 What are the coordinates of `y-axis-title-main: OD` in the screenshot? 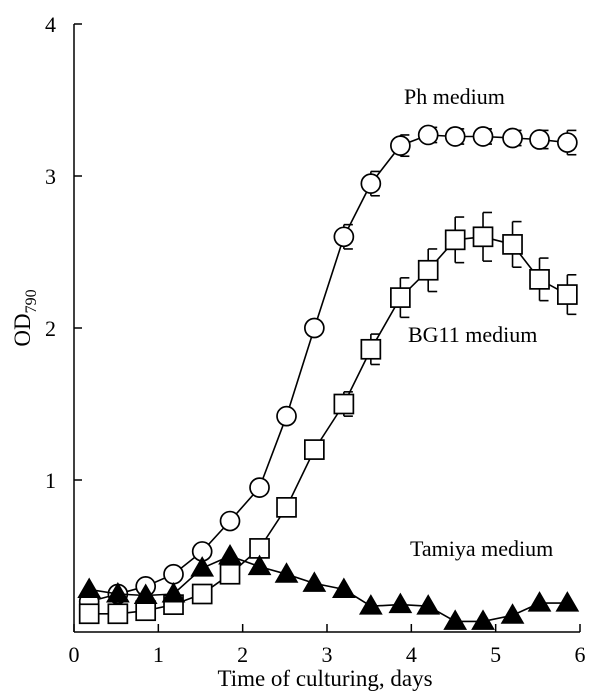 It's located at (22, 329).